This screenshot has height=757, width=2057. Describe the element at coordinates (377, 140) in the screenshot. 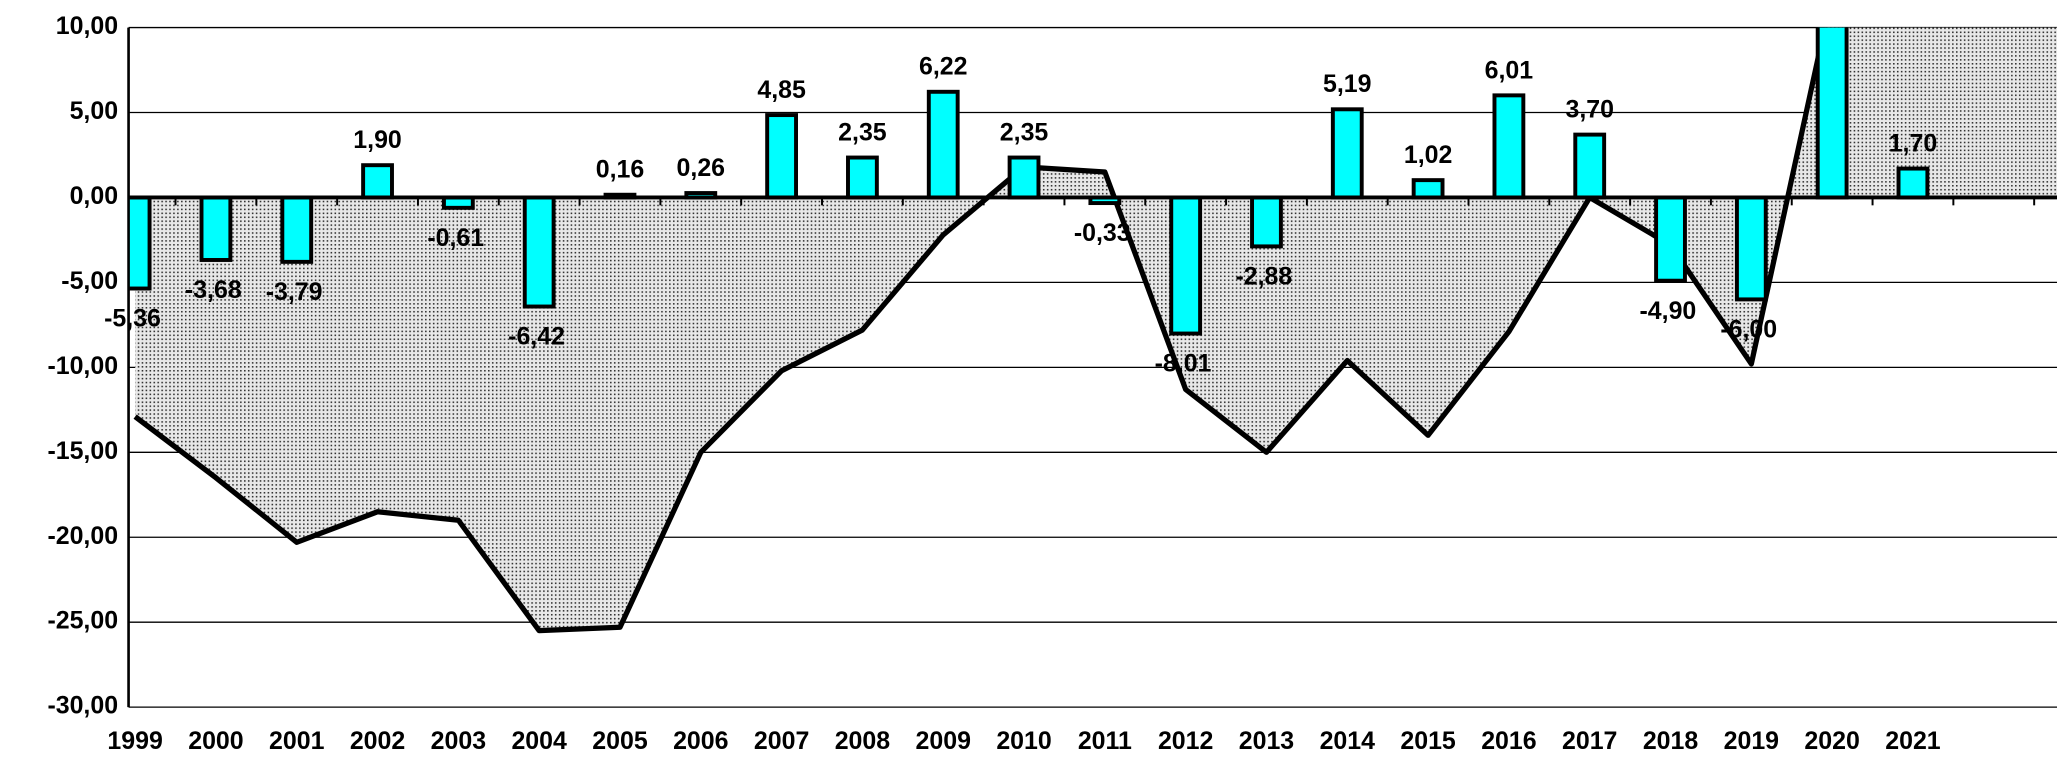

I see `data-label: 1,90` at that location.